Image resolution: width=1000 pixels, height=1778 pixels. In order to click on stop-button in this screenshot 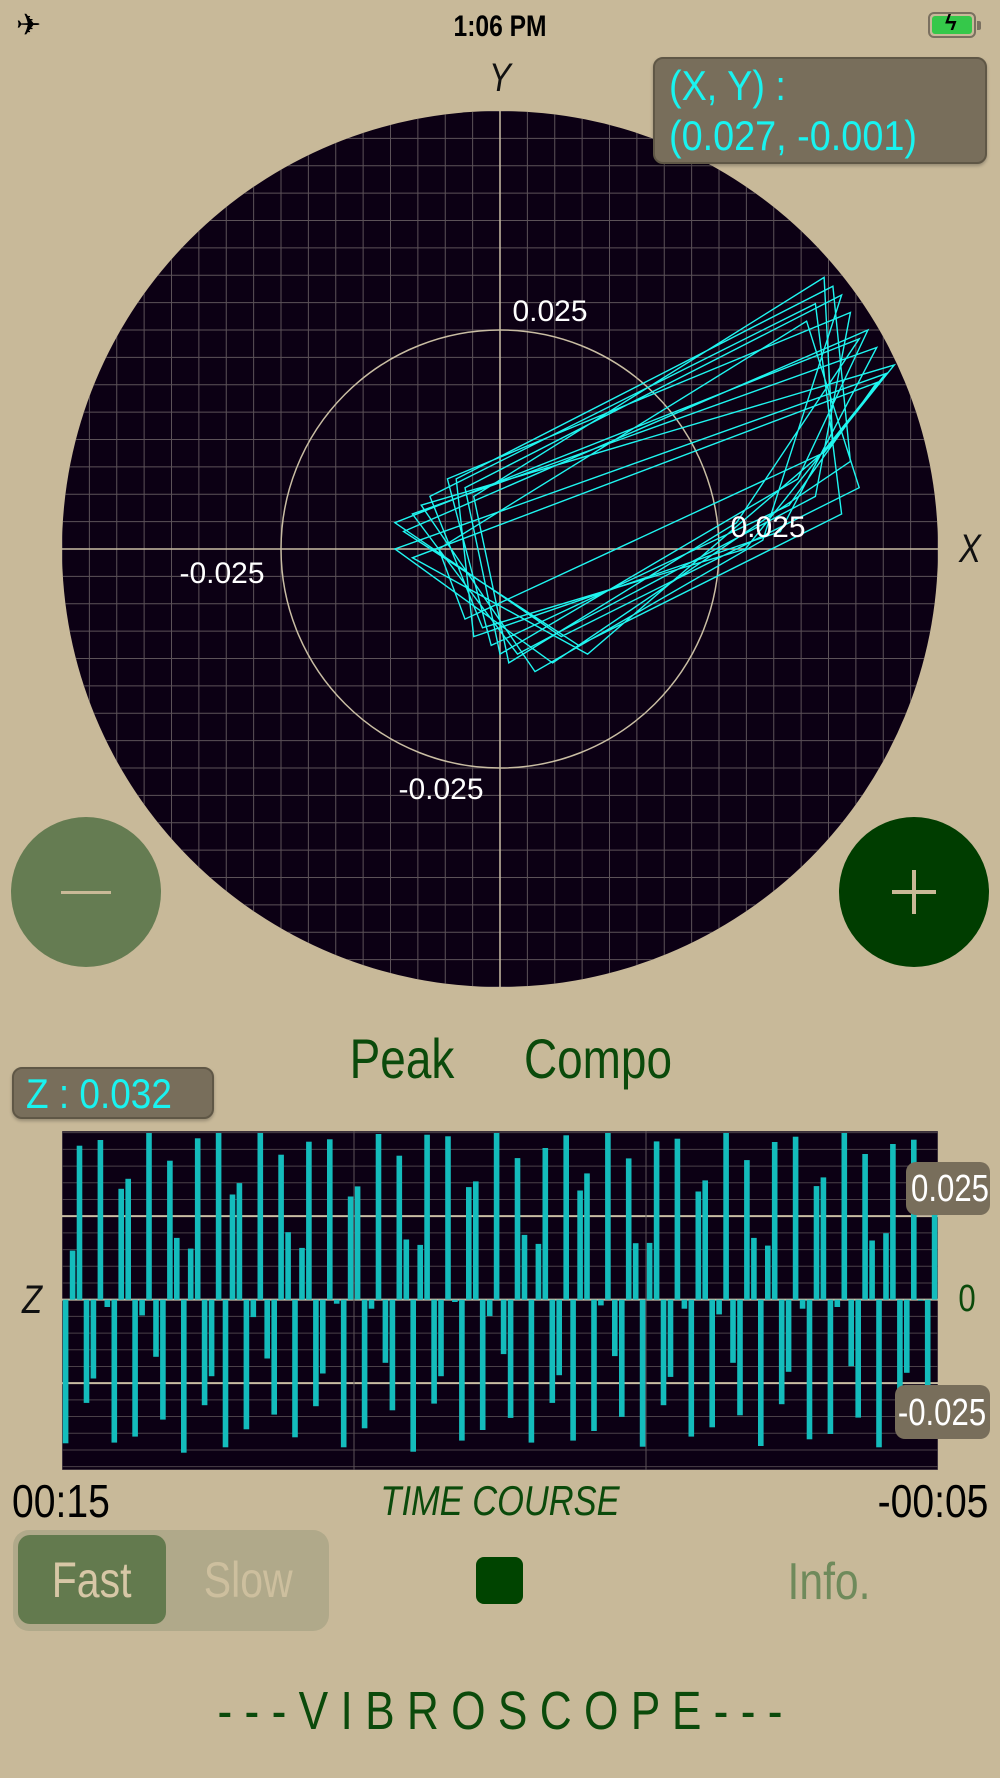, I will do `click(499, 1580)`.